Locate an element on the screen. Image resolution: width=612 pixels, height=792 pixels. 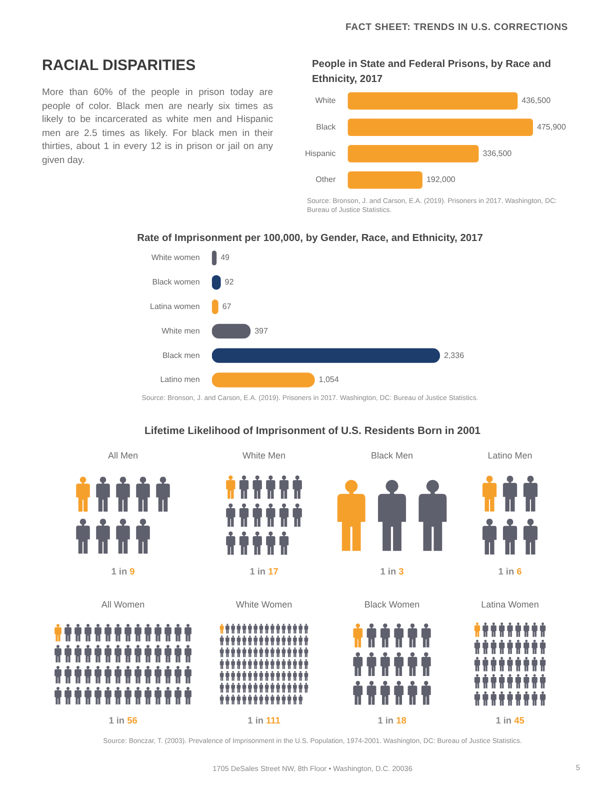
category-label: White Women is located at coordinates (264, 604).